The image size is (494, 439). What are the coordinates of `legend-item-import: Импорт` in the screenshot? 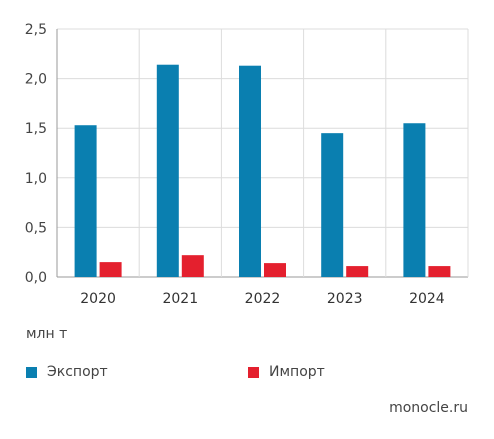 It's located at (286, 372).